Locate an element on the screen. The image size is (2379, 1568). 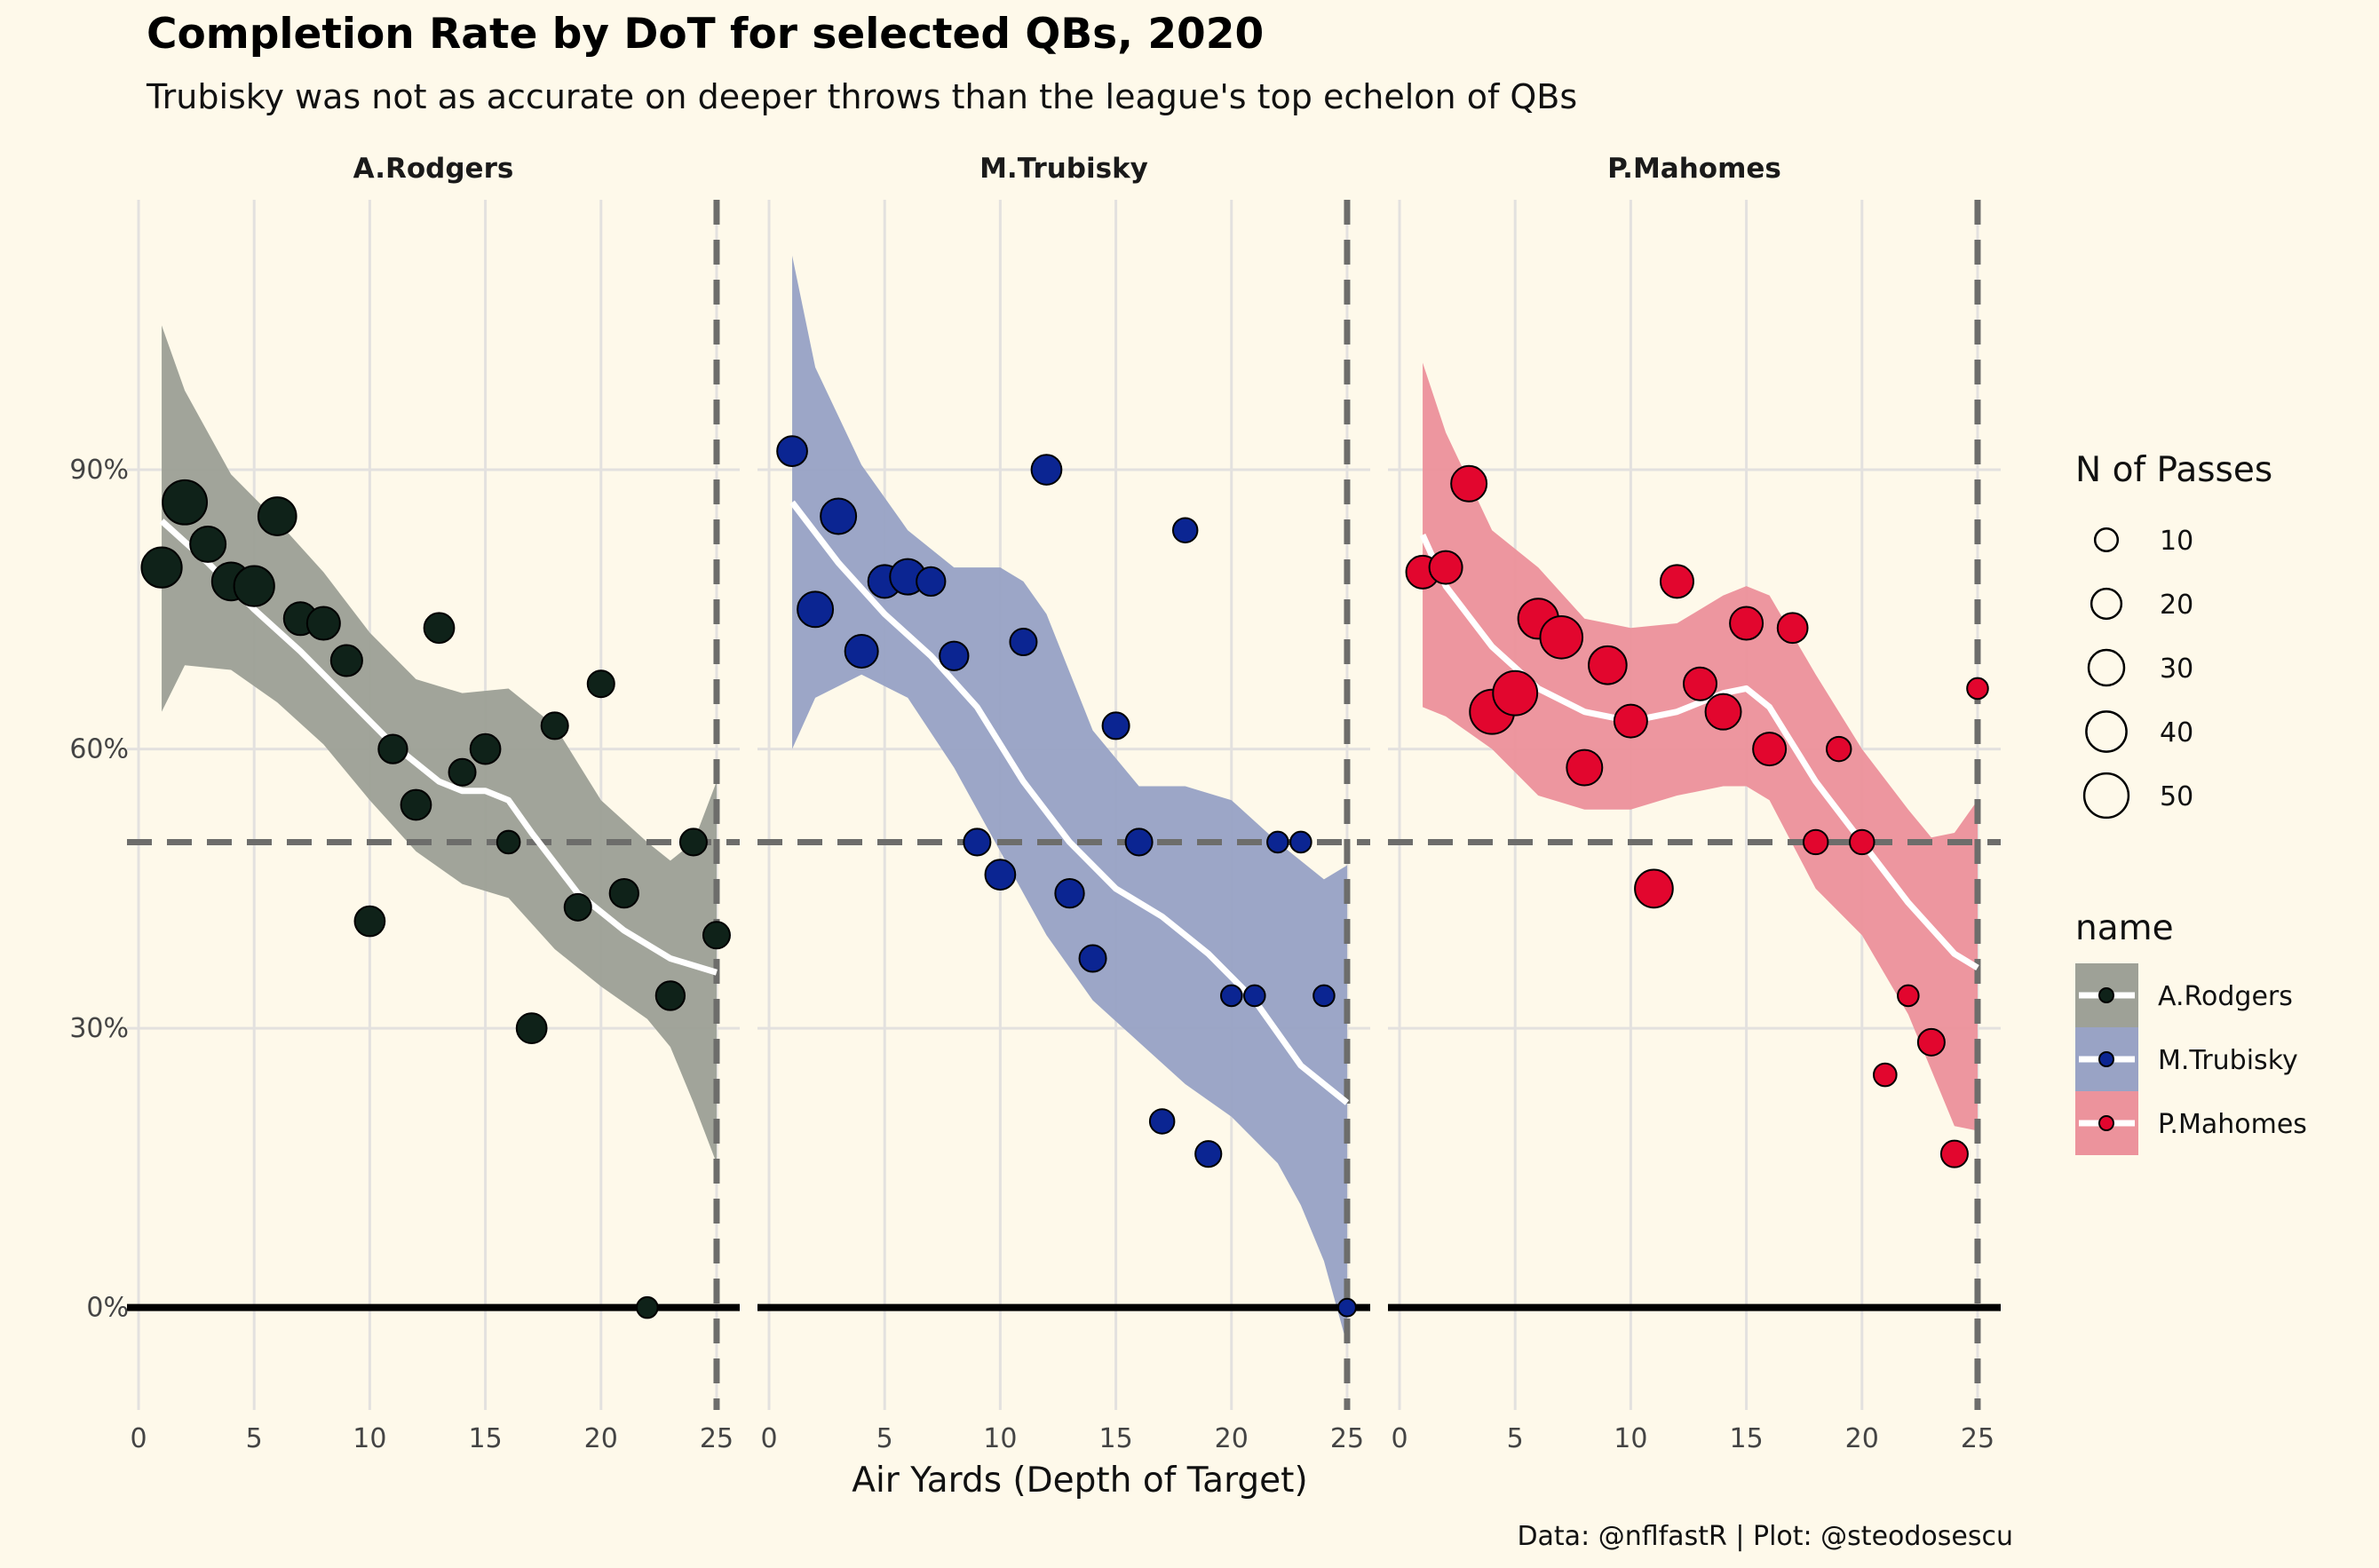
color-legend-label: A.Rodgers is located at coordinates (2225, 996).